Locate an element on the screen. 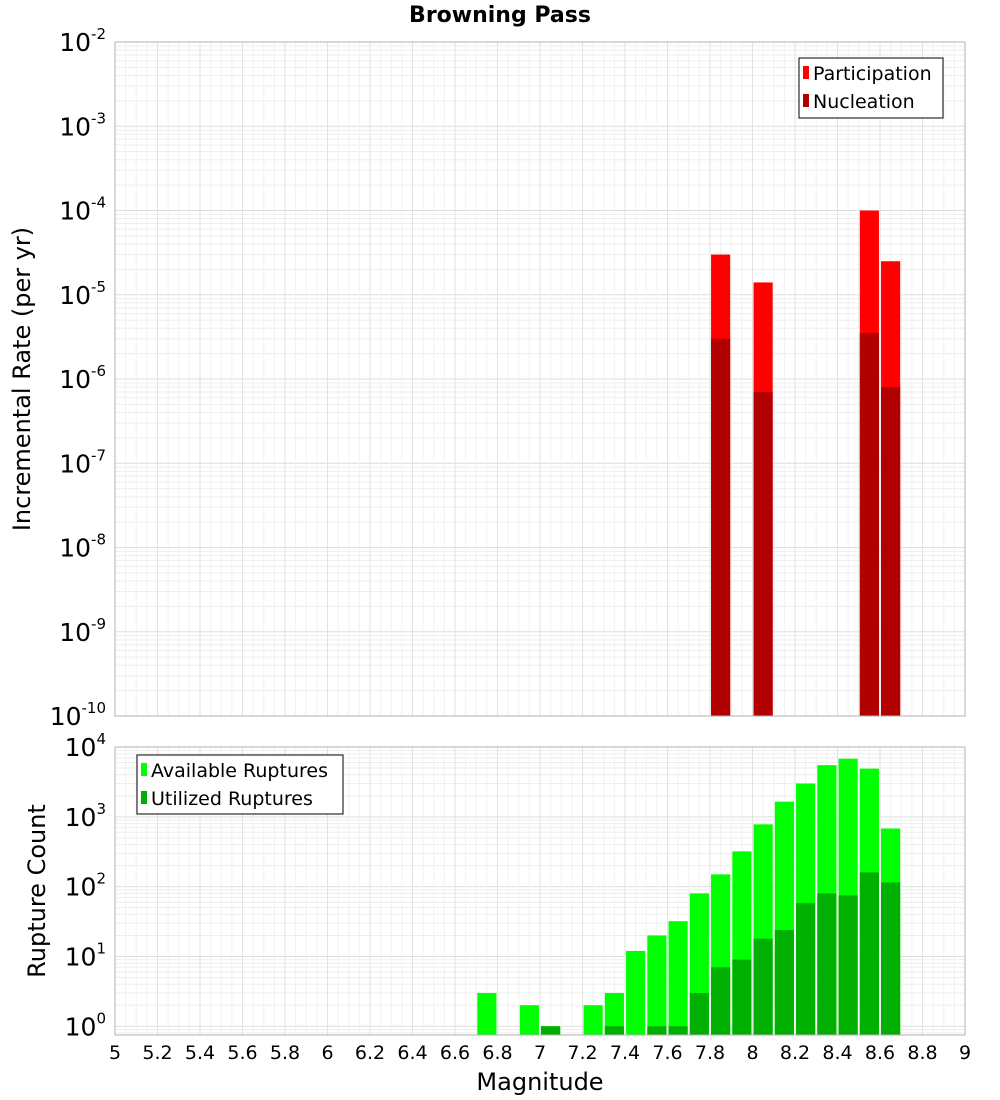 This screenshot has width=1000, height=1100. x-tick-label: 5.6 is located at coordinates (242, 1053).